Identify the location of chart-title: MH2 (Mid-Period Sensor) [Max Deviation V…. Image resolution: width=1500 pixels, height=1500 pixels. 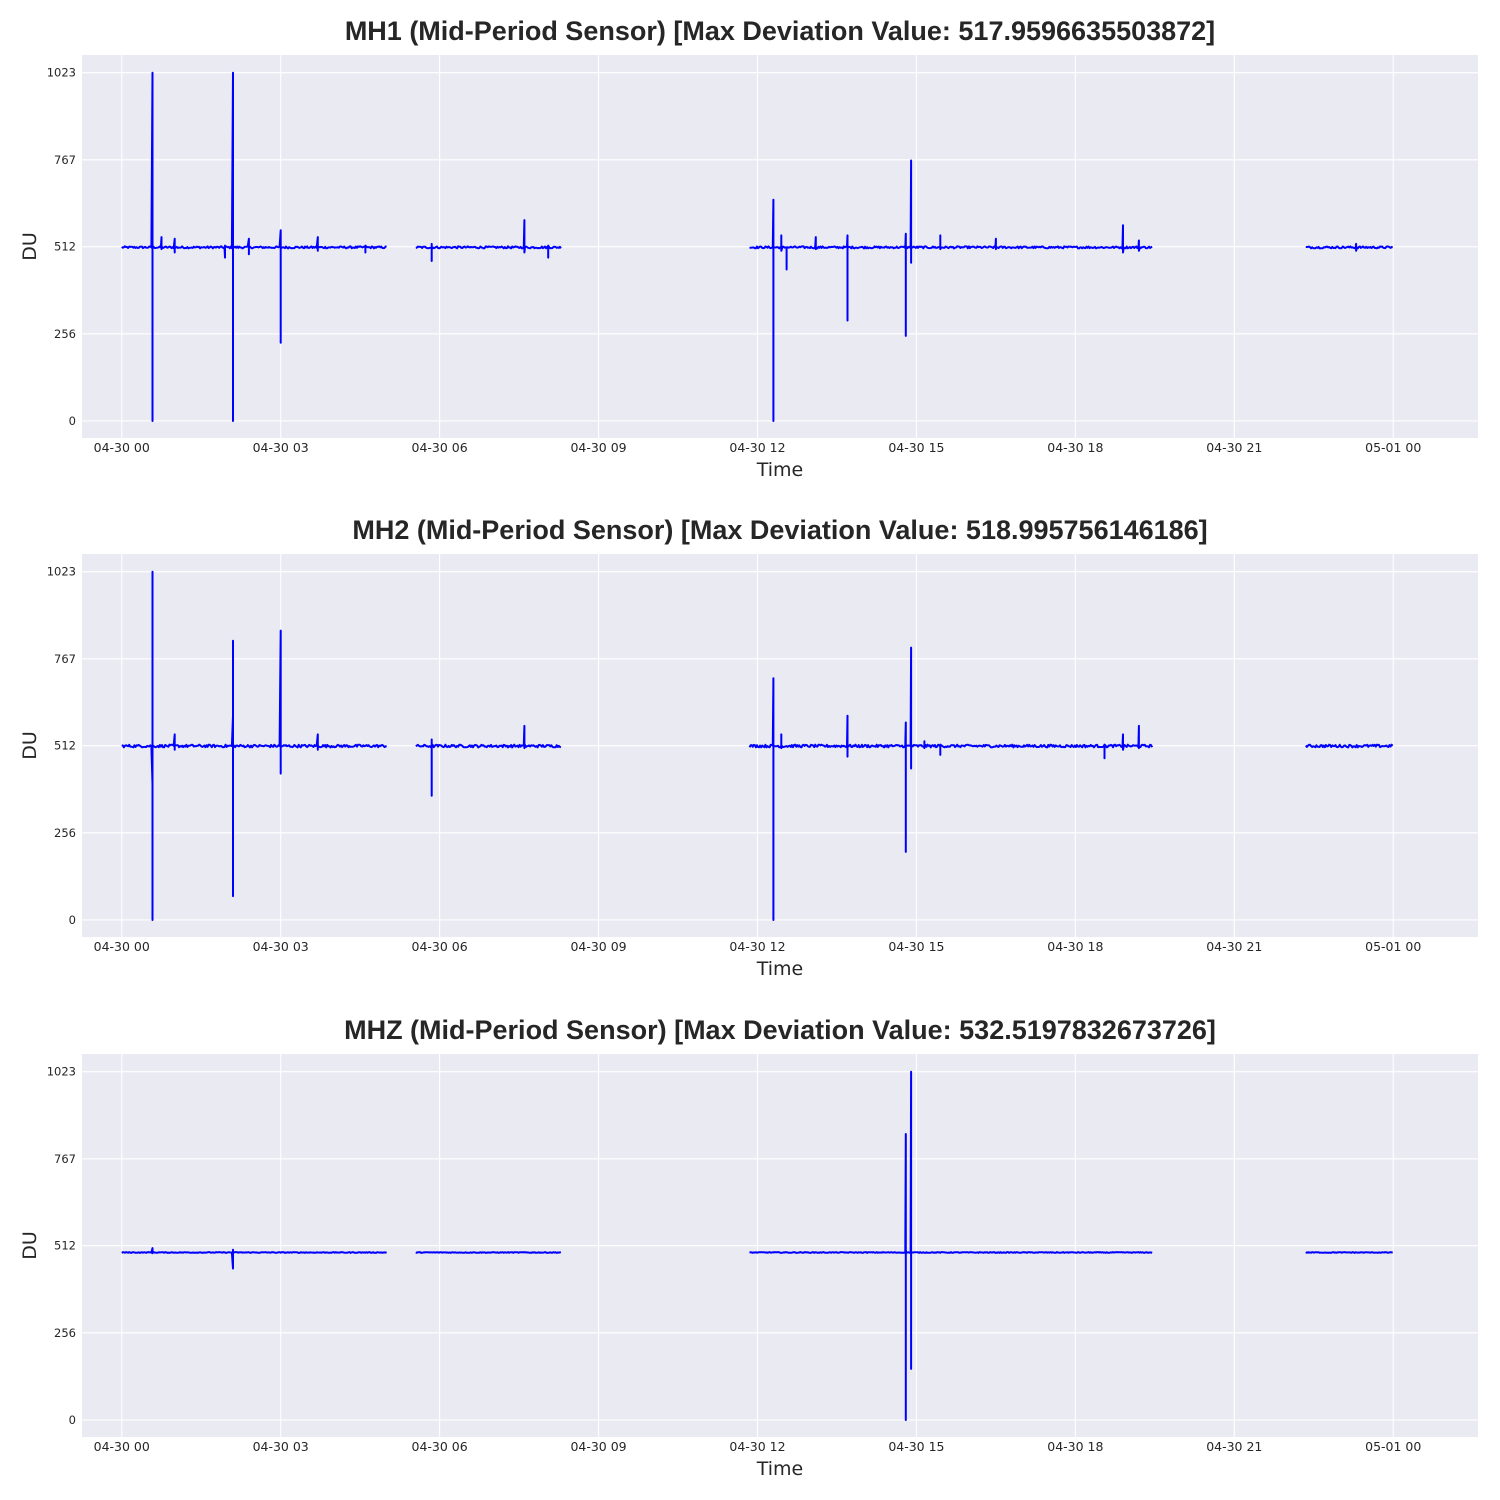
(779, 530).